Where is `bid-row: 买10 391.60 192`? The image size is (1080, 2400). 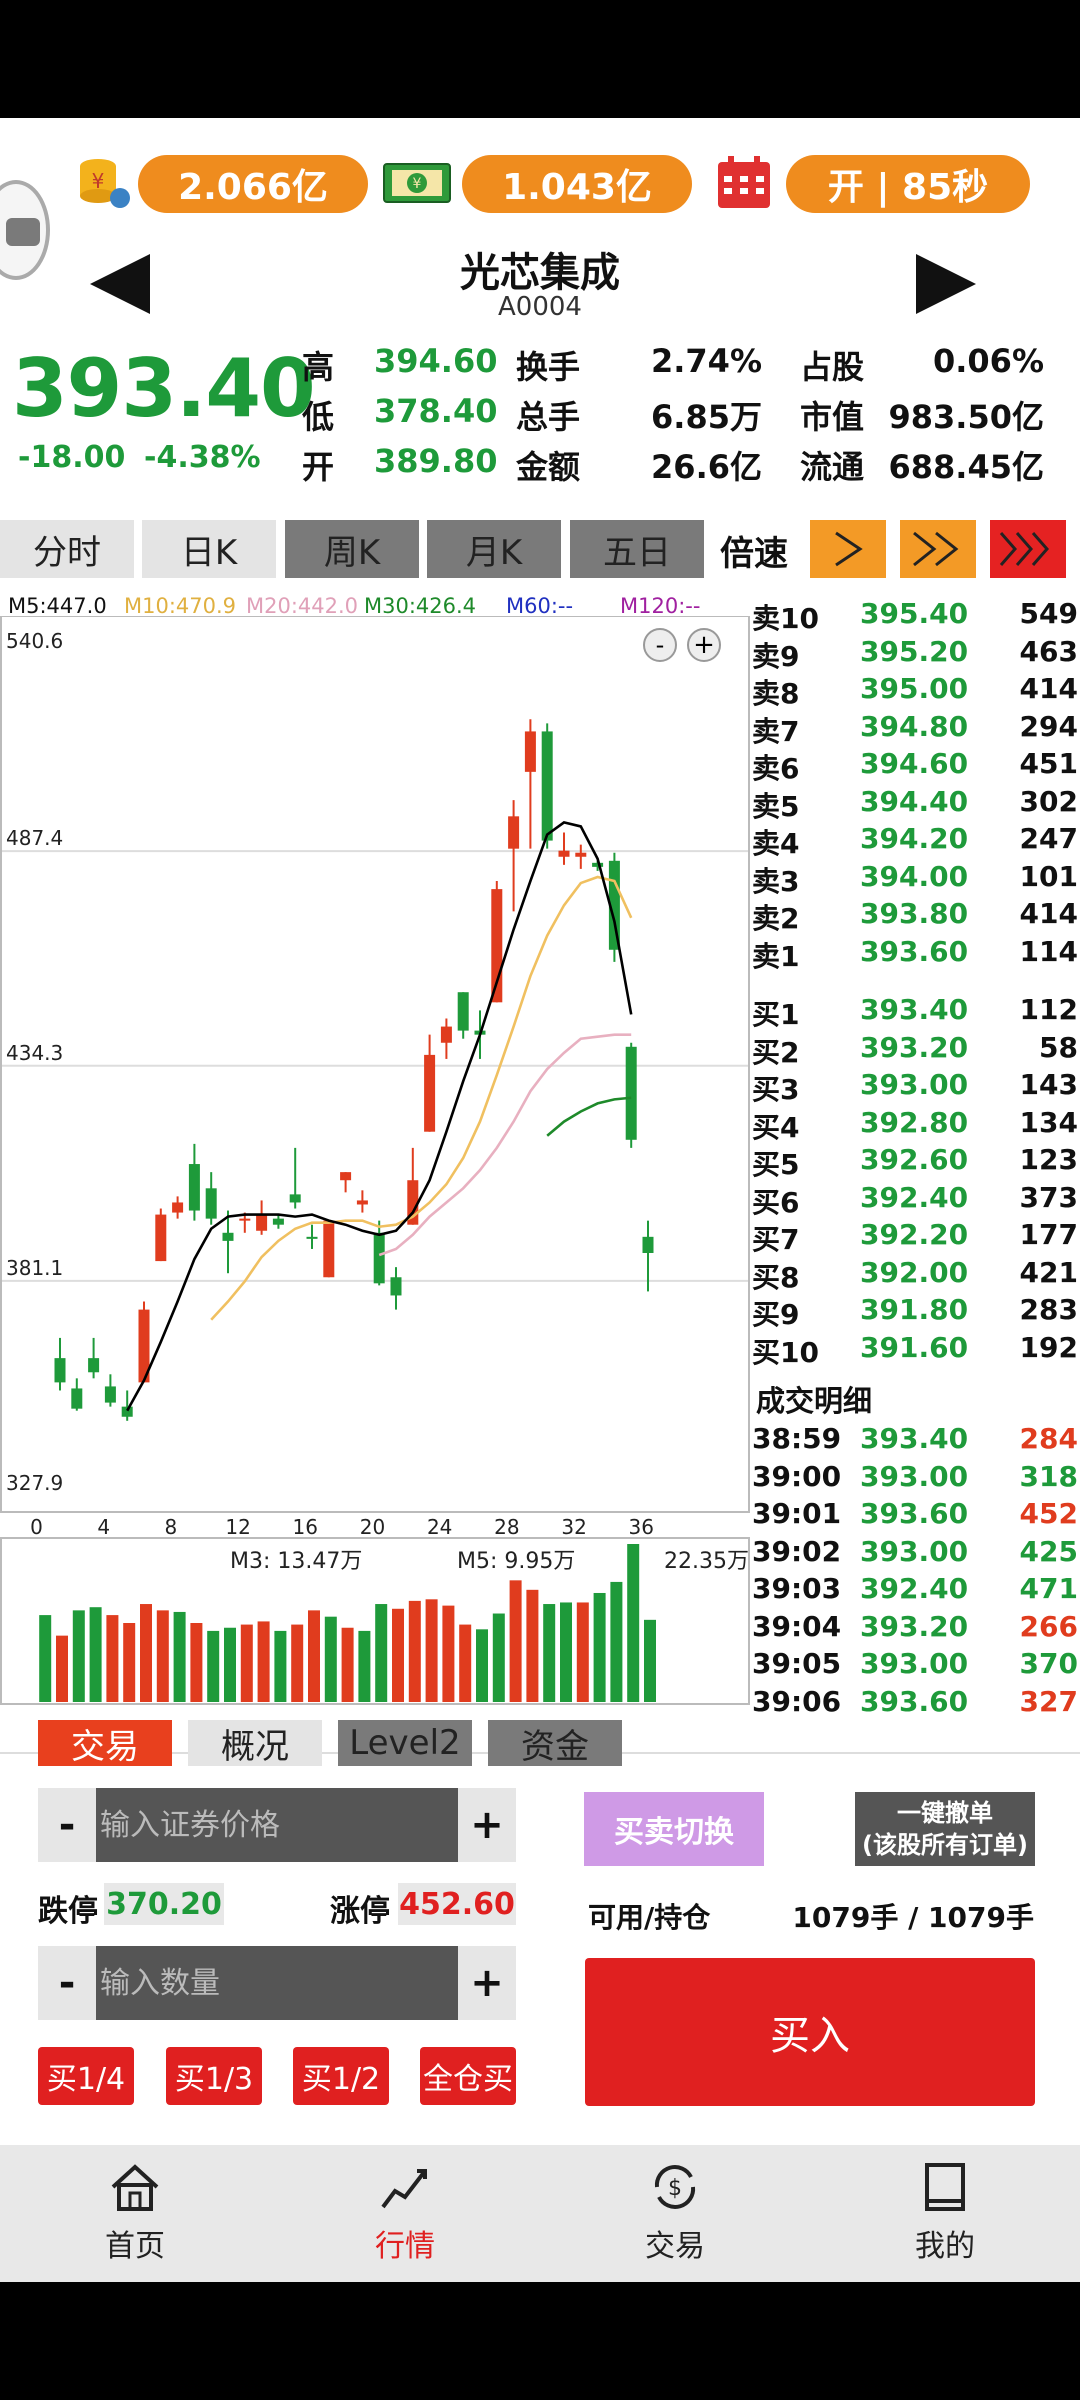
bid-row: 买10 391.60 192 is located at coordinates (916, 1350).